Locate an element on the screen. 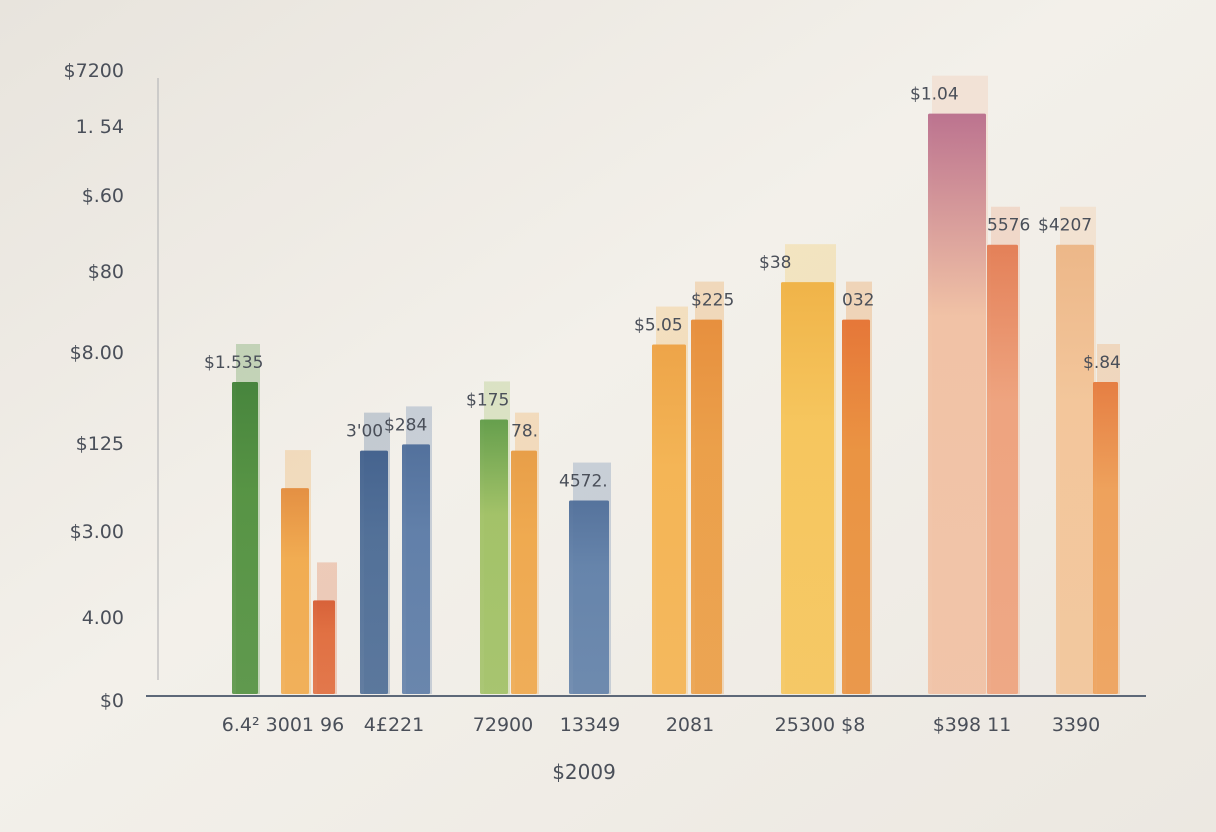 The width and height of the screenshot is (1216, 832). x-tick-label: 2081 is located at coordinates (690, 725).